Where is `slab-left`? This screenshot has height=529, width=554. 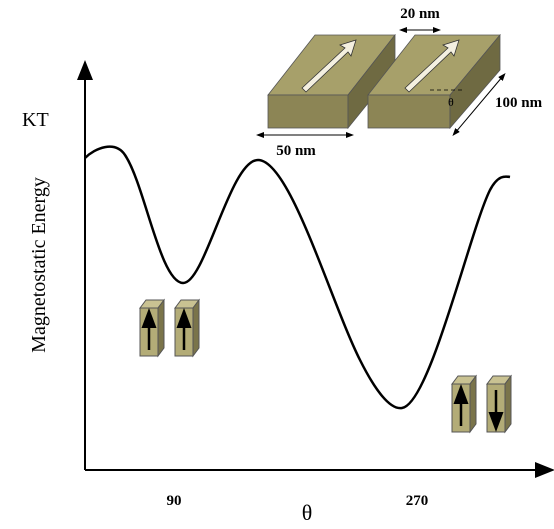 slab-left is located at coordinates (331, 81).